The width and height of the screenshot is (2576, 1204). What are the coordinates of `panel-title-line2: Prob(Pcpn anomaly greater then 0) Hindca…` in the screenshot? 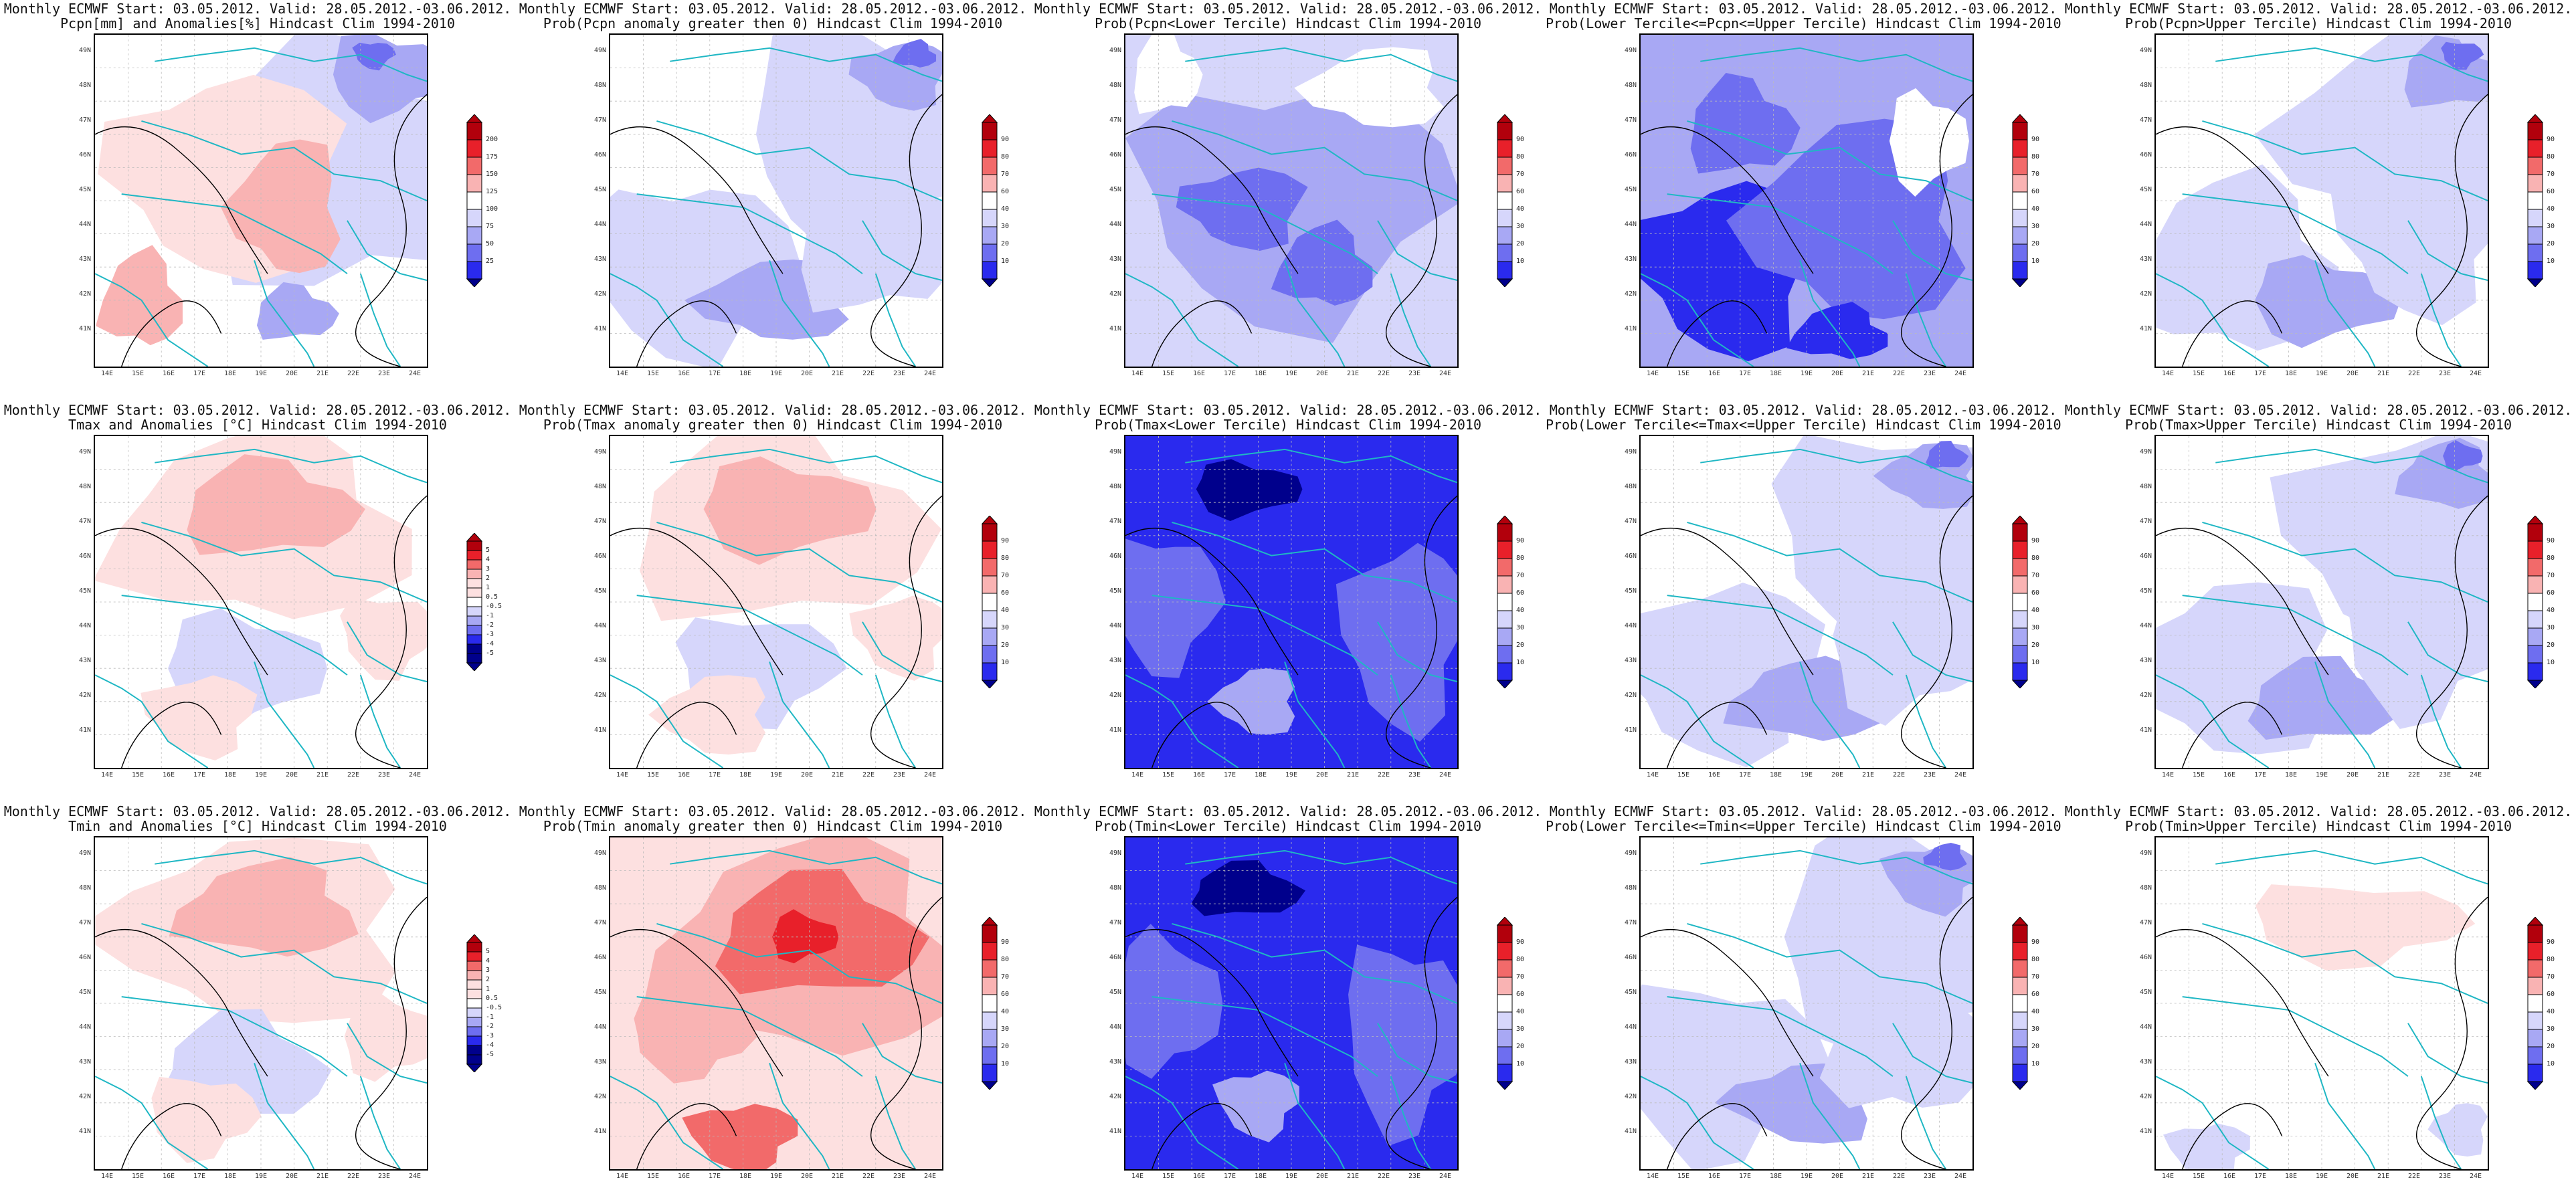 It's located at (773, 23).